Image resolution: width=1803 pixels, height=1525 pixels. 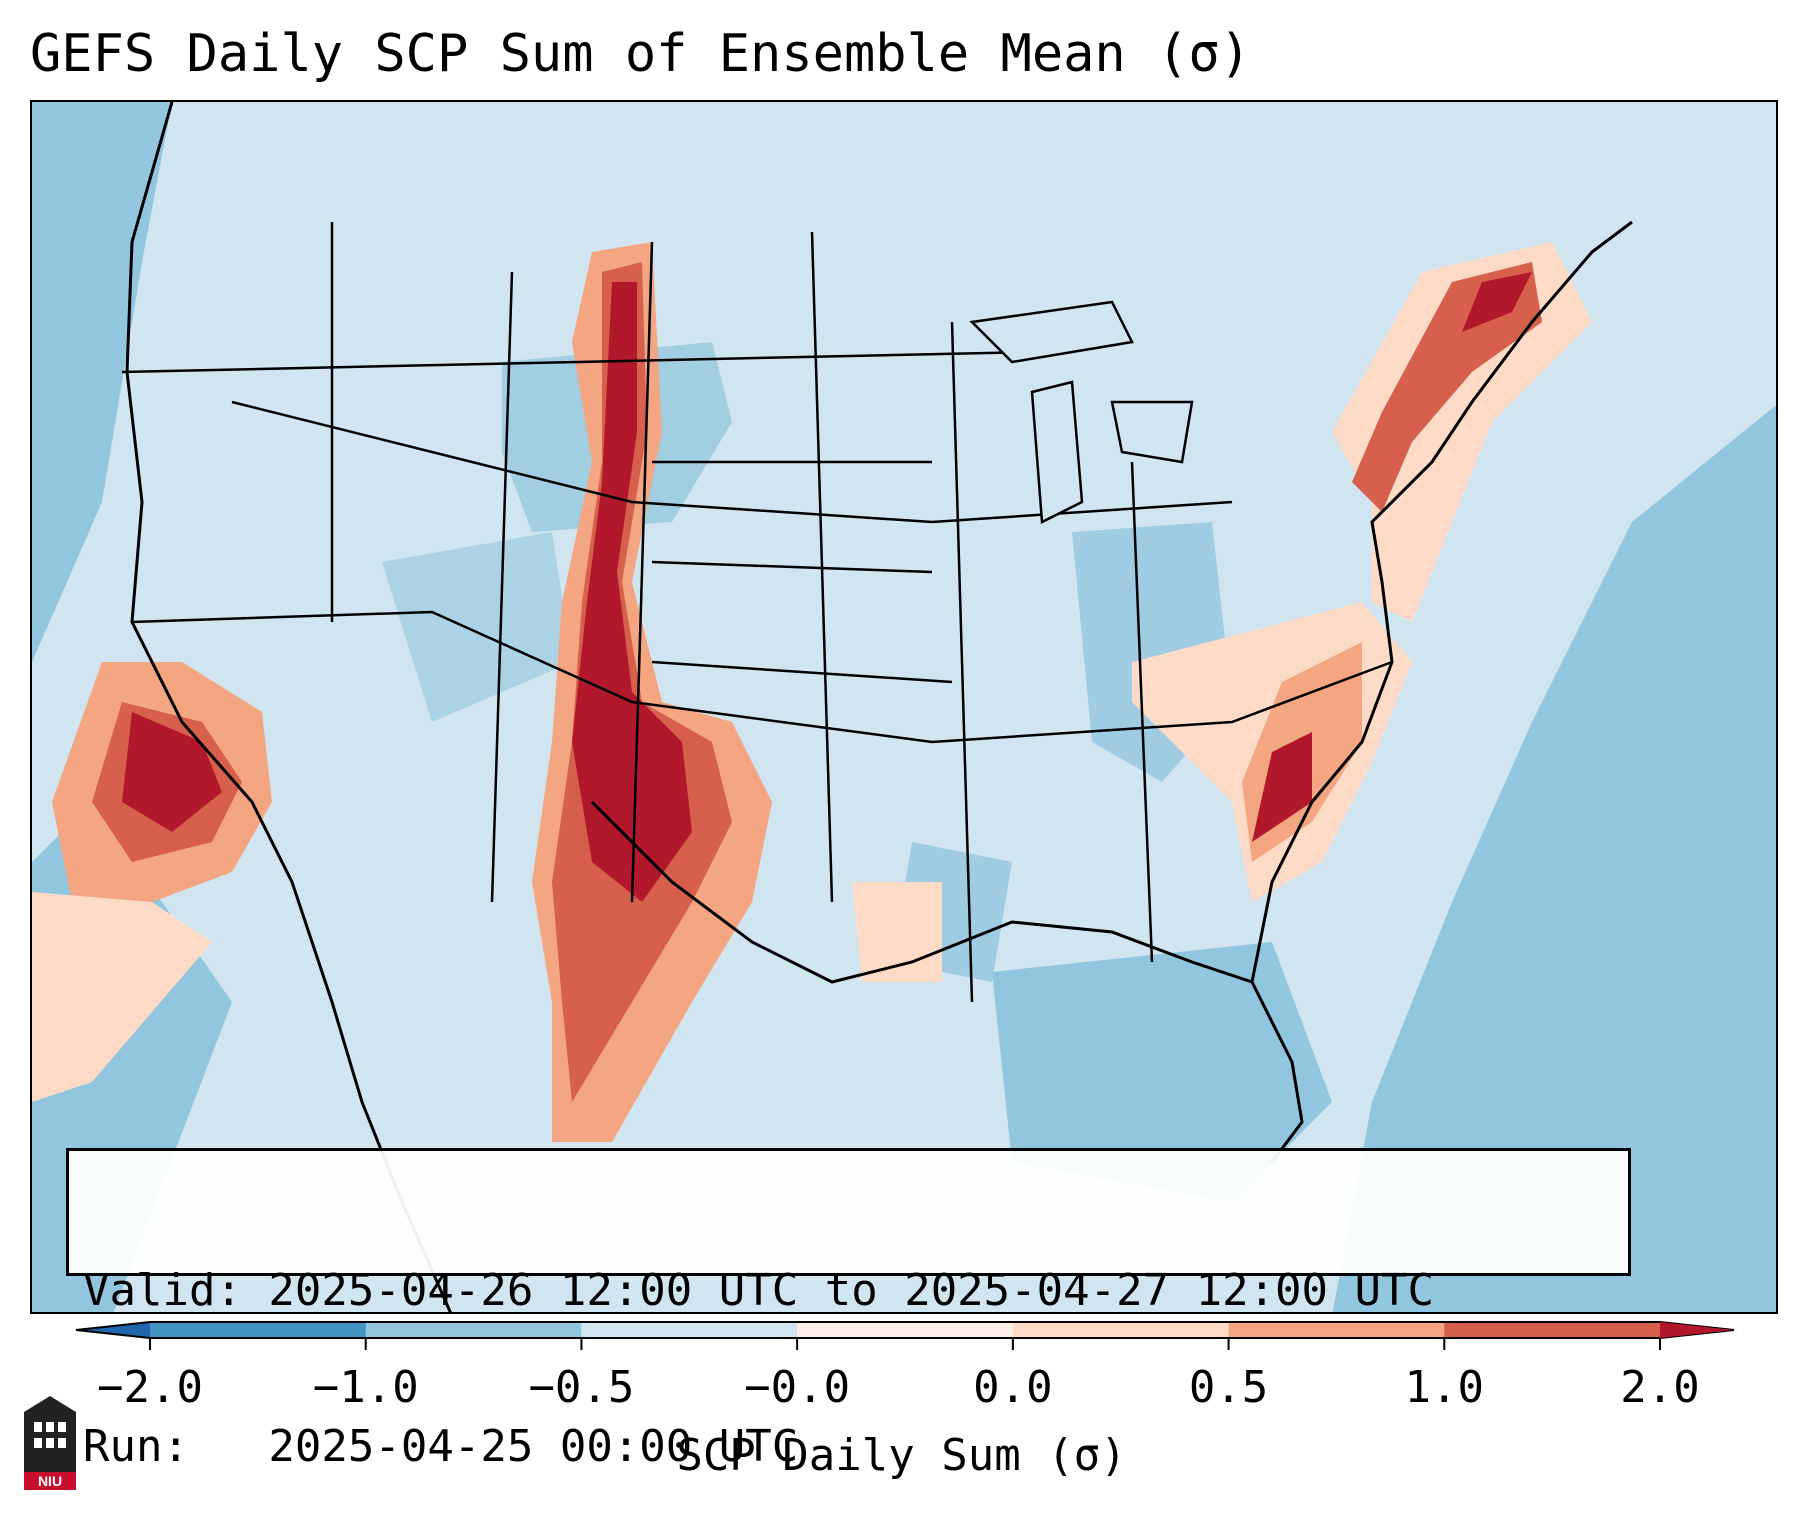 I want to click on colorbar-tick-label: −0.5, so click(x=581, y=1387).